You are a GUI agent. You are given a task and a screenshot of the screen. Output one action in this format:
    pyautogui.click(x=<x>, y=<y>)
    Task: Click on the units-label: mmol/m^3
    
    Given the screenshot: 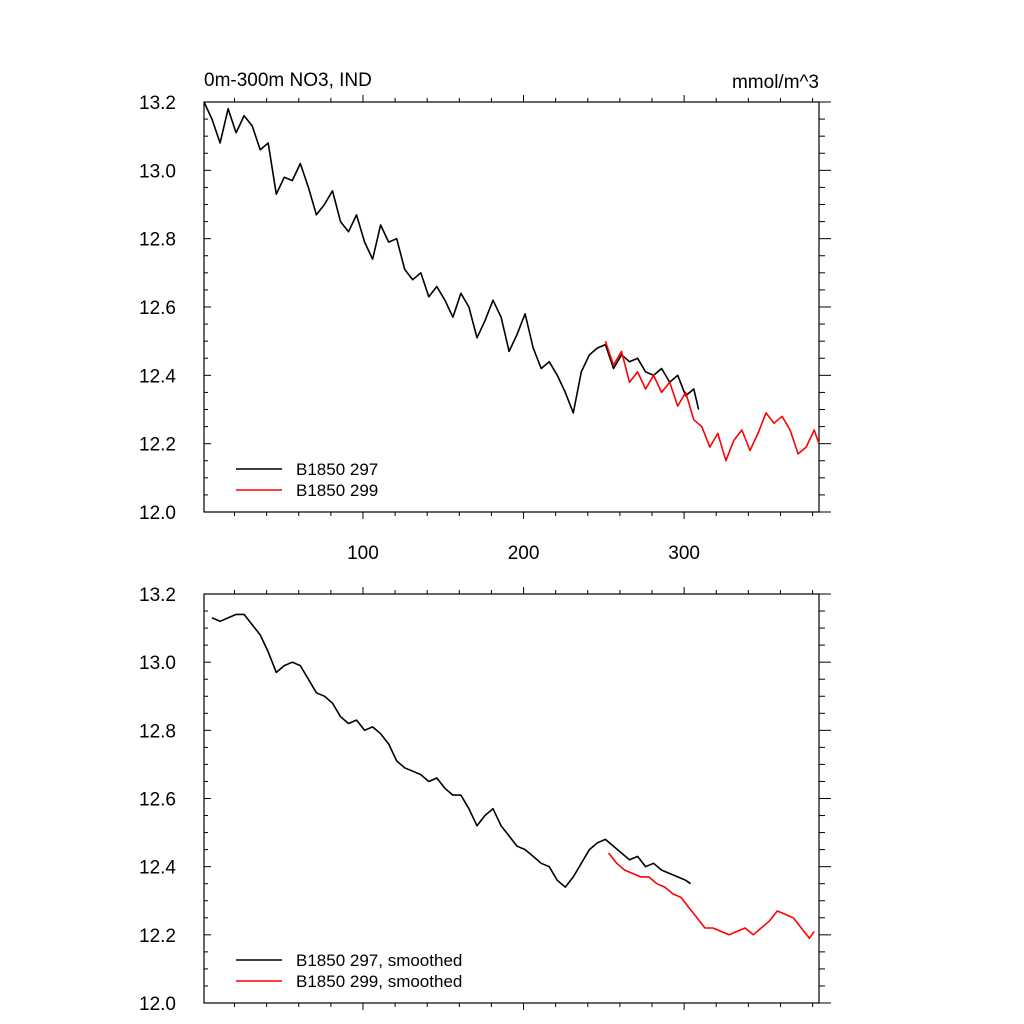 What is the action you would take?
    pyautogui.click(x=775, y=82)
    